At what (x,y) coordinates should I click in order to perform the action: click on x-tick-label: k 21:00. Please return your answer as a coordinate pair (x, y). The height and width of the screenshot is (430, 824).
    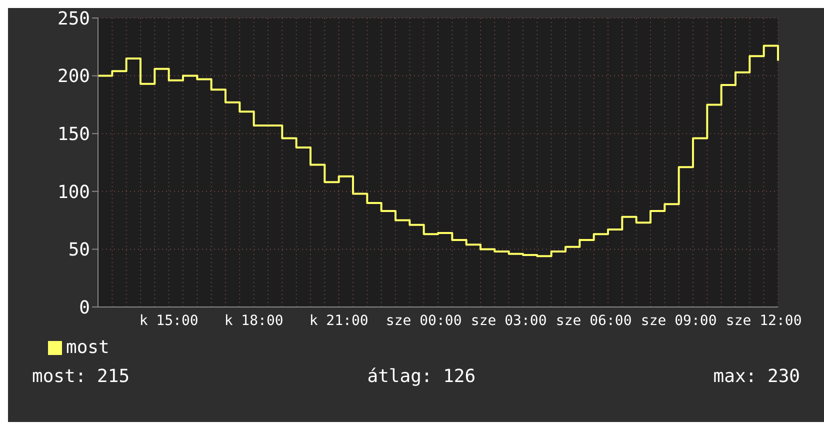
    Looking at the image, I should click on (338, 320).